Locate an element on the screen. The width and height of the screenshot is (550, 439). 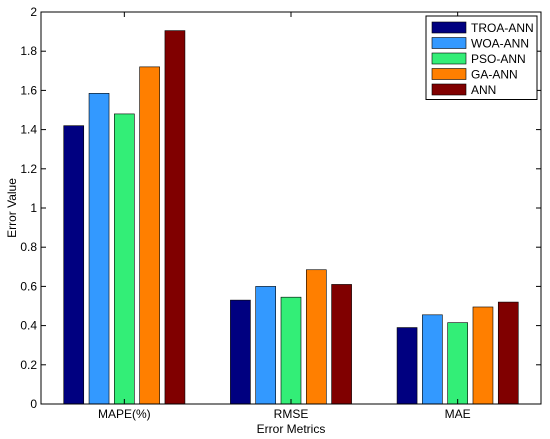
legend-label: ANN is located at coordinates (483, 90).